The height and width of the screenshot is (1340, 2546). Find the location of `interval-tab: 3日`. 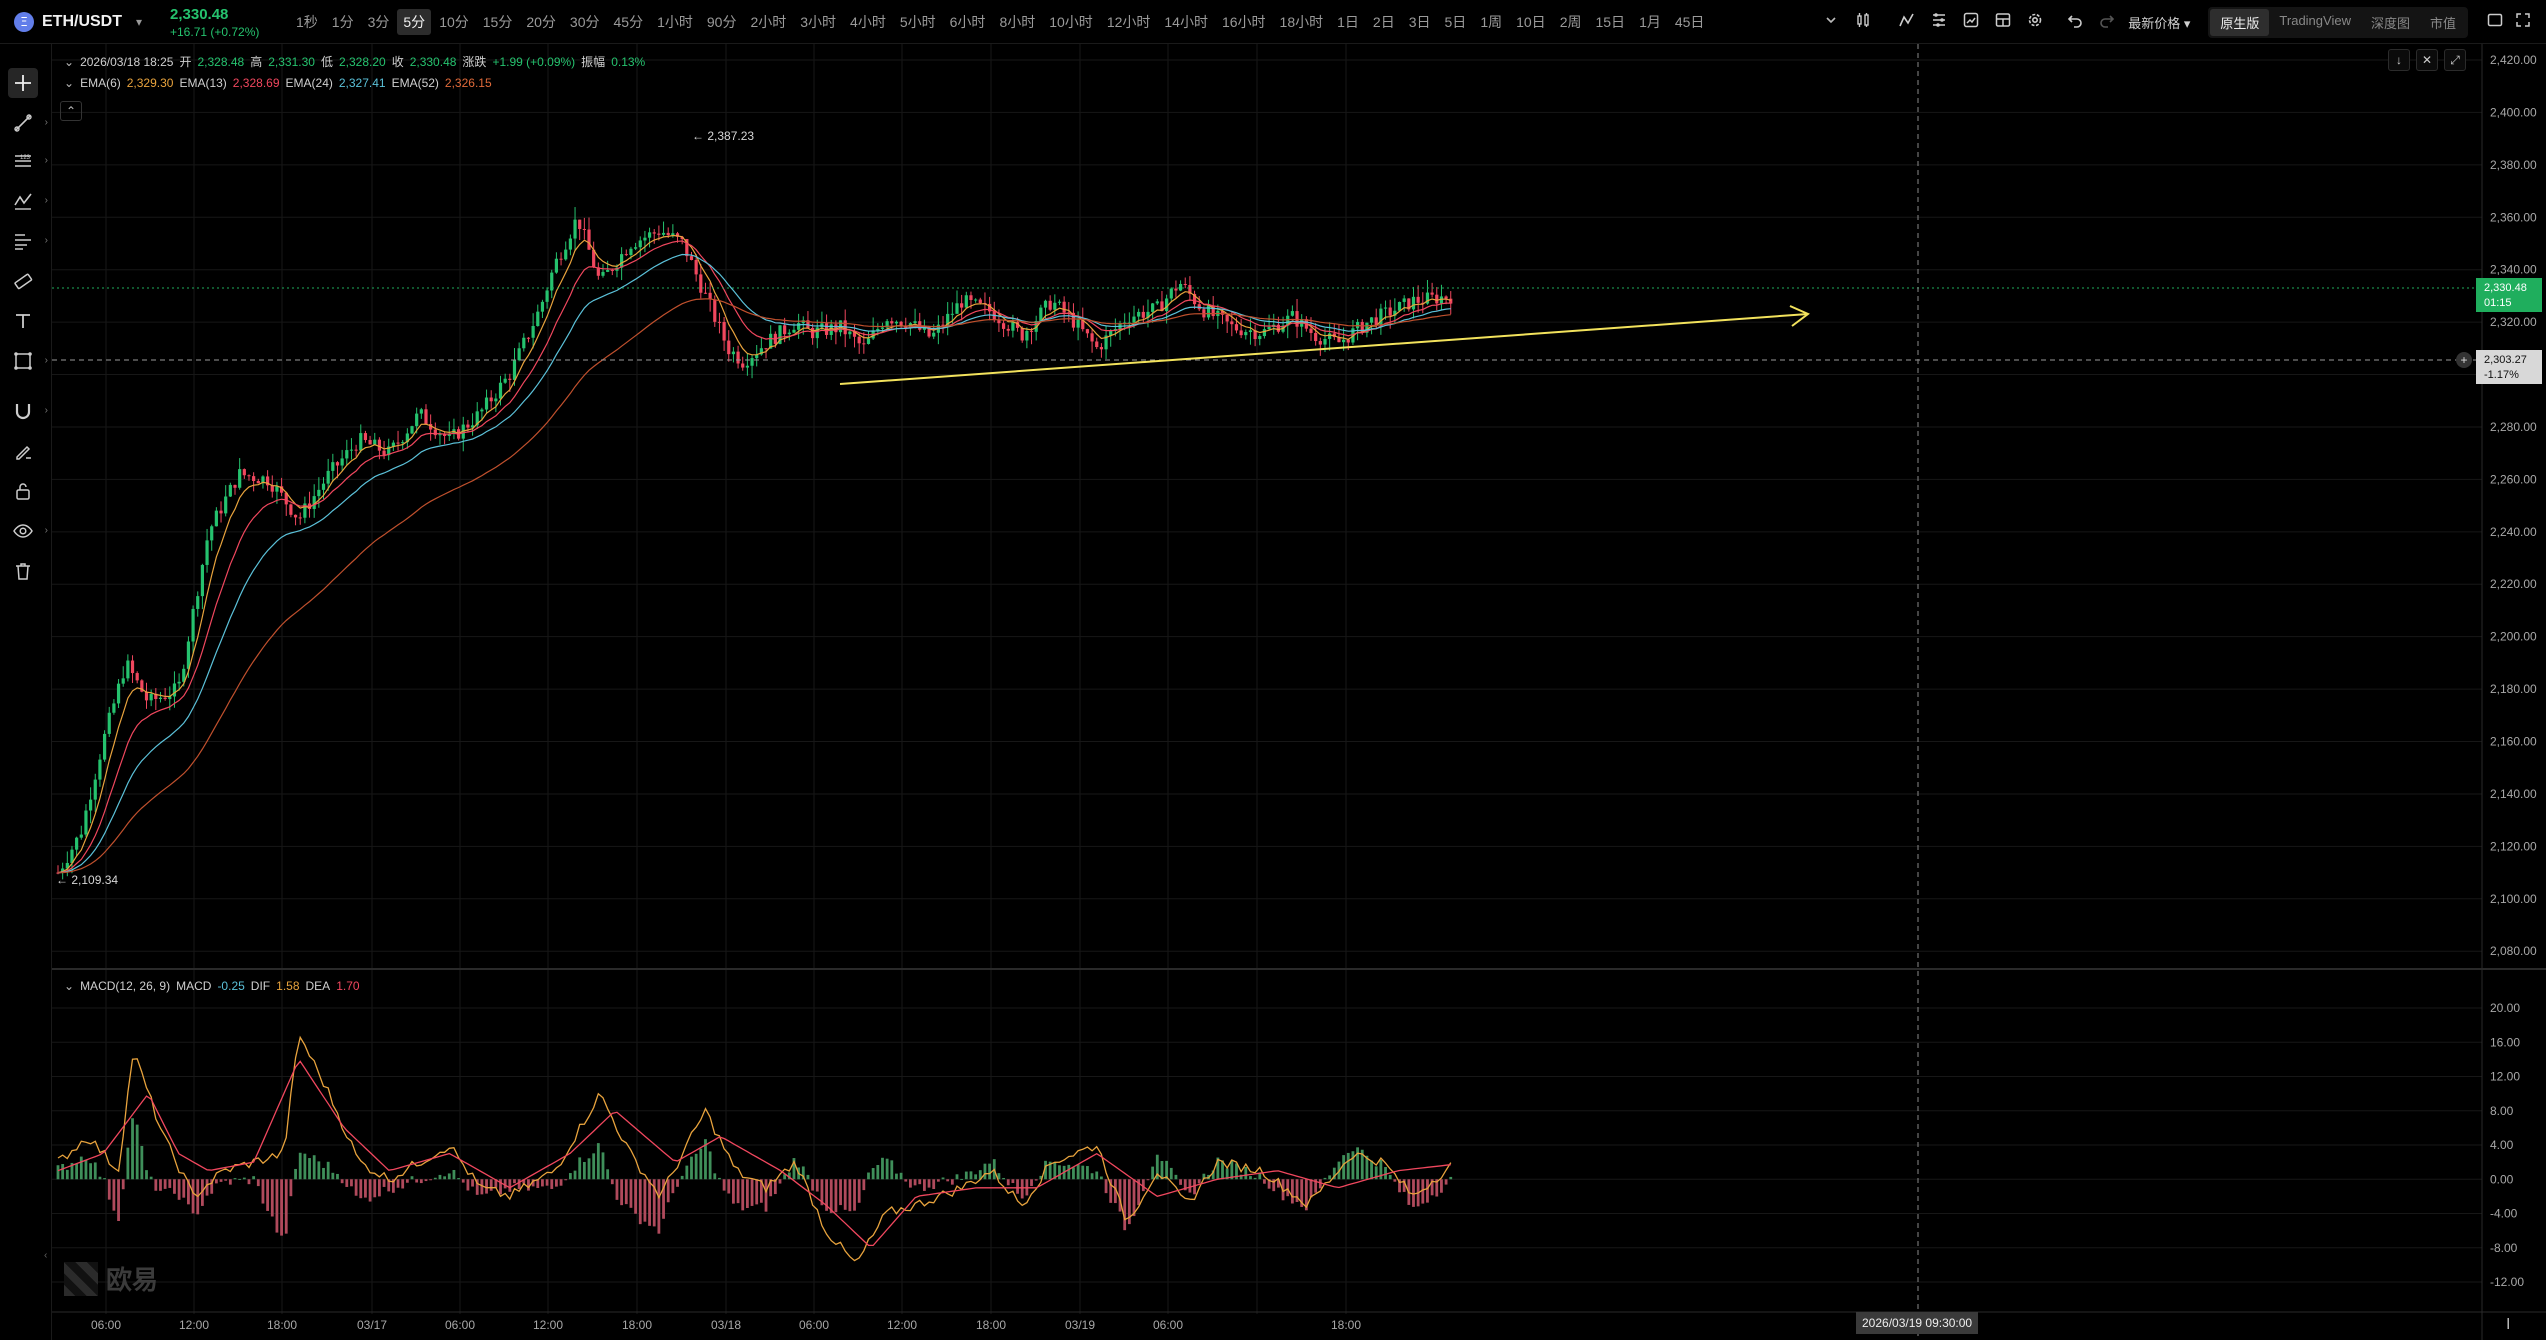

interval-tab: 3日 is located at coordinates (1419, 22).